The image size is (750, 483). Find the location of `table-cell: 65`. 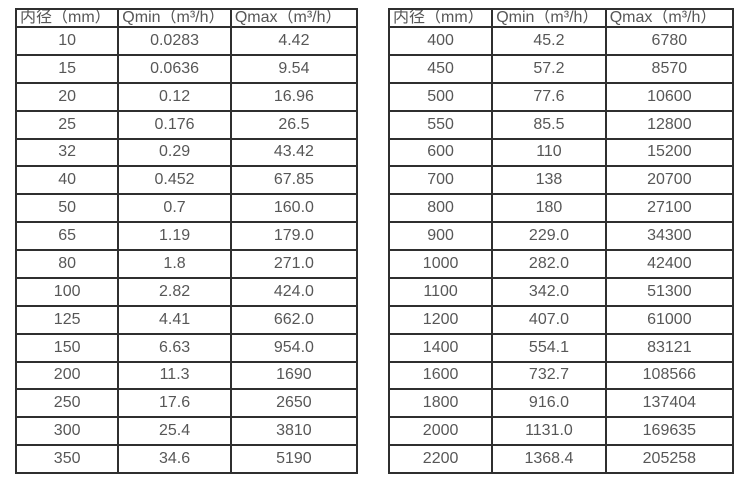

table-cell: 65 is located at coordinates (67, 236).